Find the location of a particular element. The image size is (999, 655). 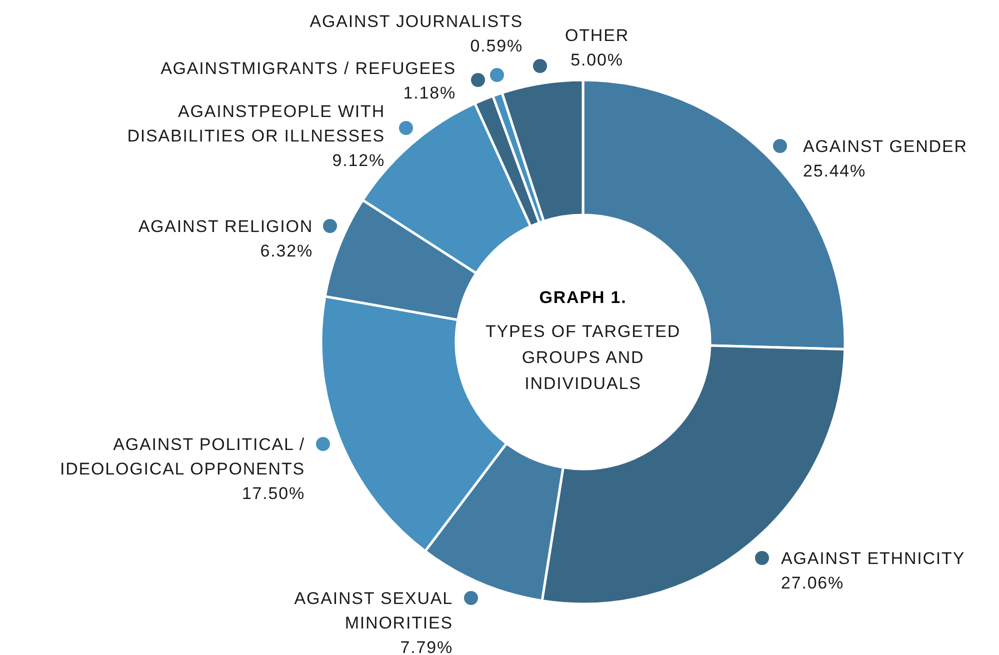

data-label: 7.79% is located at coordinates (426, 646).